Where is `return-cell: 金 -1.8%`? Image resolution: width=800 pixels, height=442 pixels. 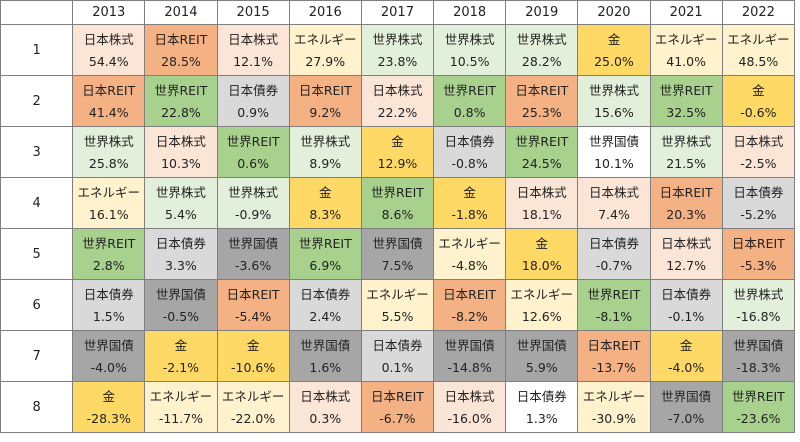
return-cell: 金 -1.8% is located at coordinates (470, 203).